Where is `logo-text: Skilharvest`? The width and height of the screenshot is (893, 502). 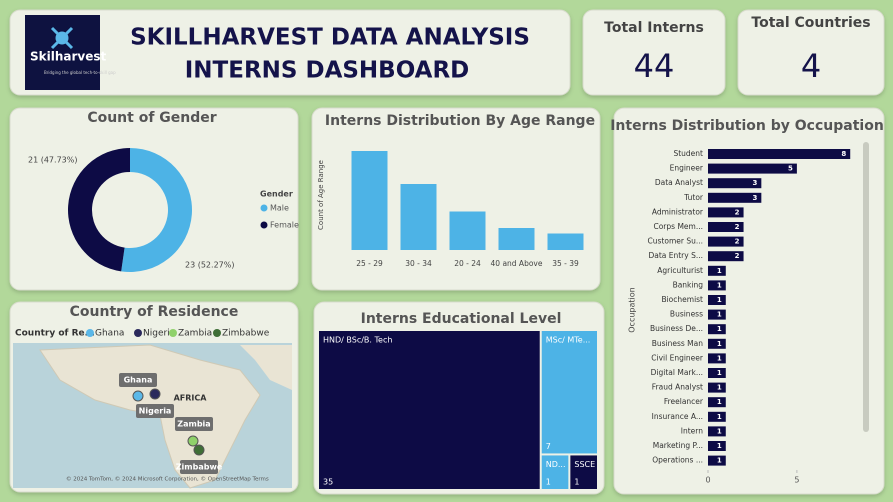
logo-text: Skilharvest is located at coordinates (68, 57).